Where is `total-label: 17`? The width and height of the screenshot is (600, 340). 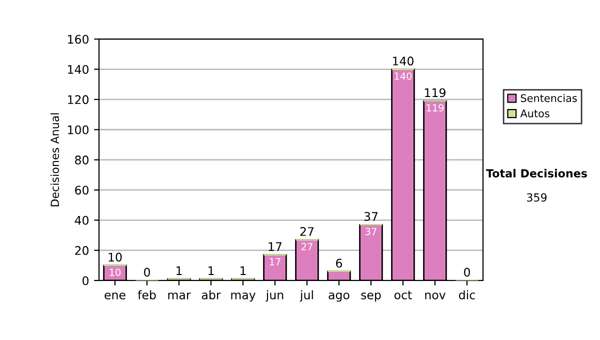
total-label: 17 is located at coordinates (275, 246).